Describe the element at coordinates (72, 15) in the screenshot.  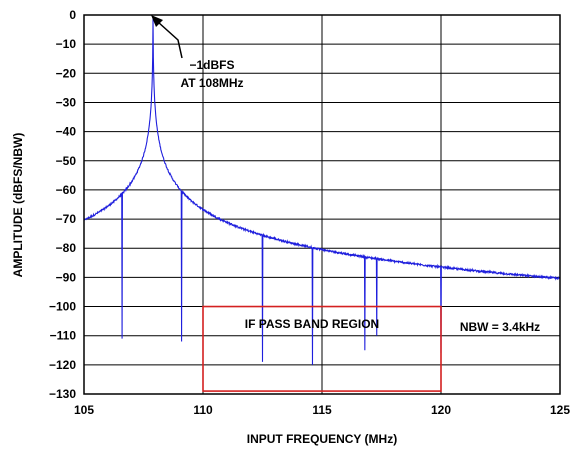
I see `y-tick-label: 0` at that location.